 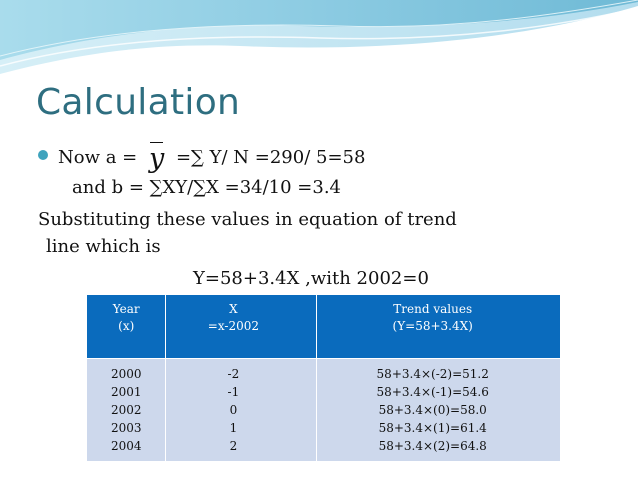 What do you see at coordinates (126, 428) in the screenshot?
I see `year-cell: 2003` at bounding box center [126, 428].